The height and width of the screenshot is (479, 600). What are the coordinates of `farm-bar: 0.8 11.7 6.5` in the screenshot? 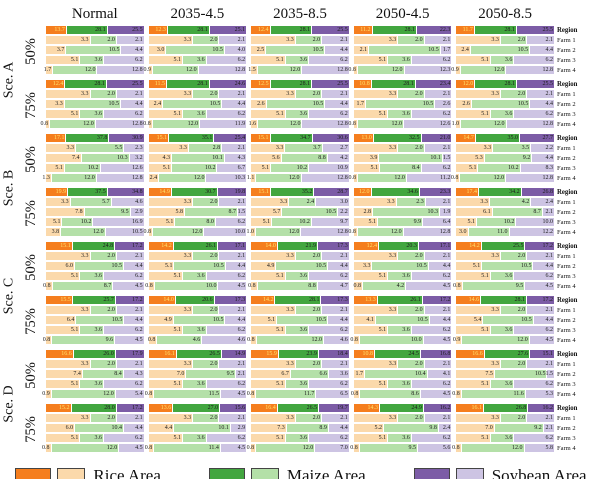 It's located at (298, 394).